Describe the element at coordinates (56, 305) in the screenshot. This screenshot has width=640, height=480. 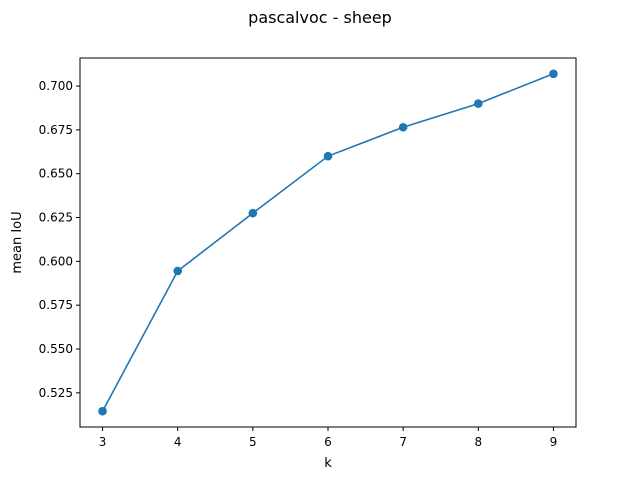
I see `y-tick-label: 0.575` at that location.